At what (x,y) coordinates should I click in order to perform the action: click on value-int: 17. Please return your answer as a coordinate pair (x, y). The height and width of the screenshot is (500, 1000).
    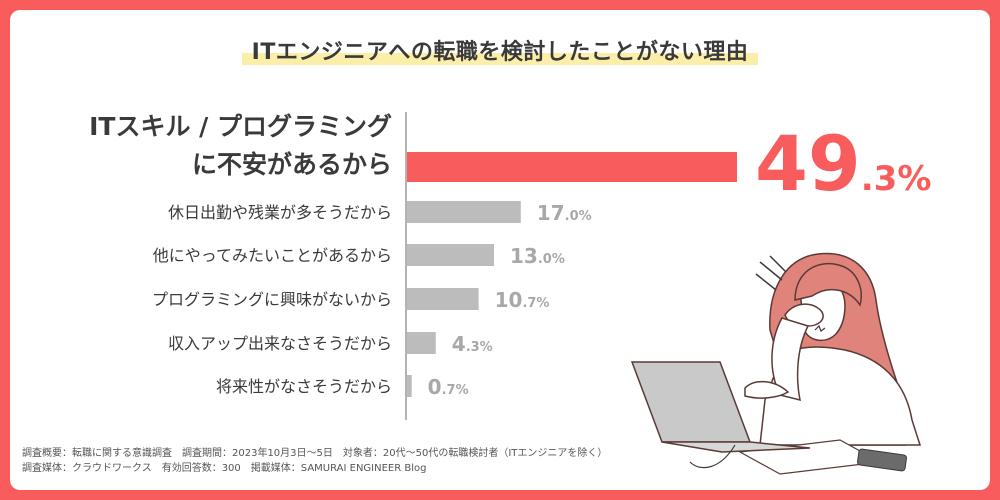
    Looking at the image, I should click on (551, 213).